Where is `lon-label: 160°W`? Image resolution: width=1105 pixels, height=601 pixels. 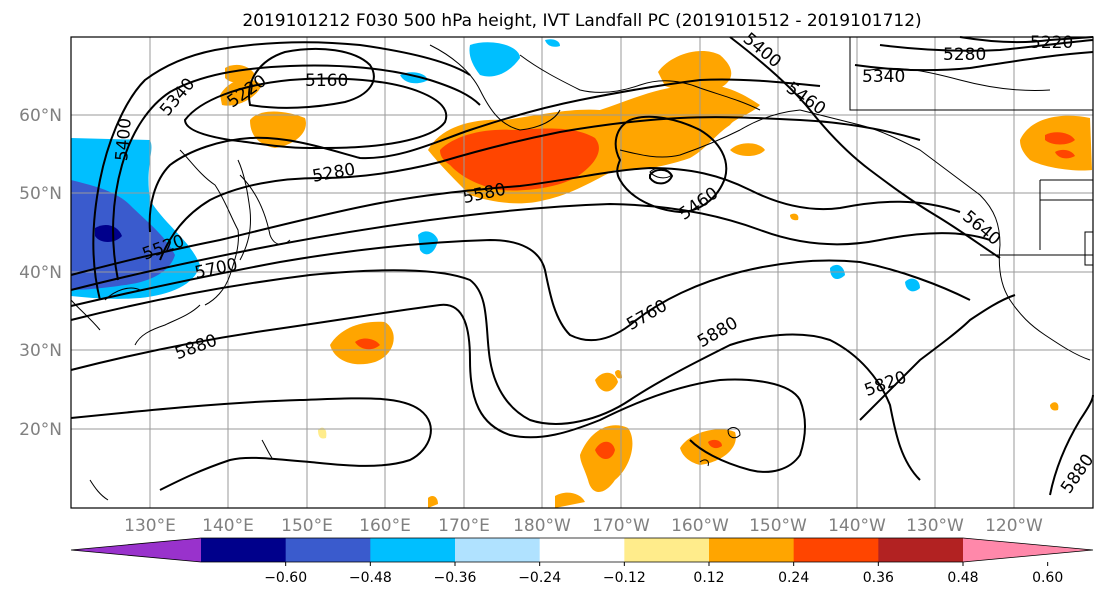 lon-label: 160°W is located at coordinates (700, 526).